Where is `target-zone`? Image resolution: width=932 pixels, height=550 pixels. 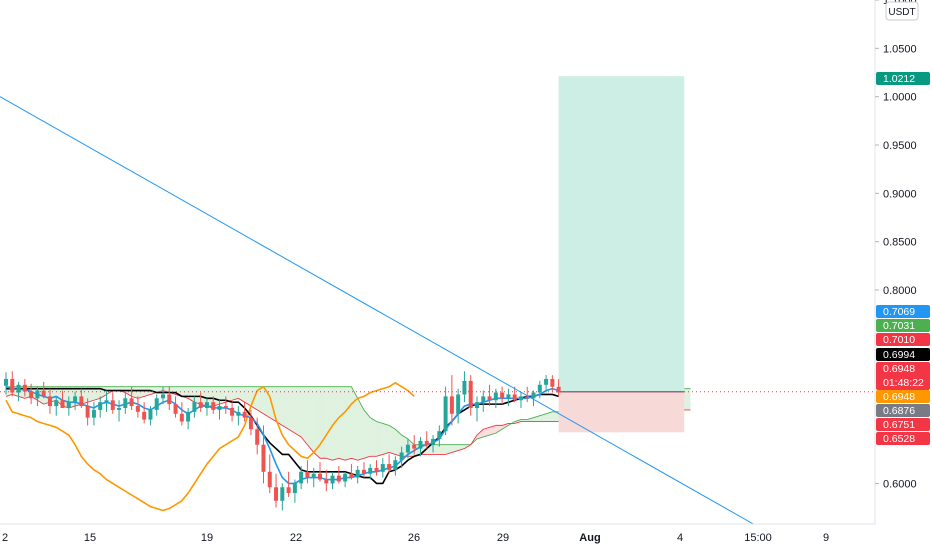 target-zone is located at coordinates (621, 234).